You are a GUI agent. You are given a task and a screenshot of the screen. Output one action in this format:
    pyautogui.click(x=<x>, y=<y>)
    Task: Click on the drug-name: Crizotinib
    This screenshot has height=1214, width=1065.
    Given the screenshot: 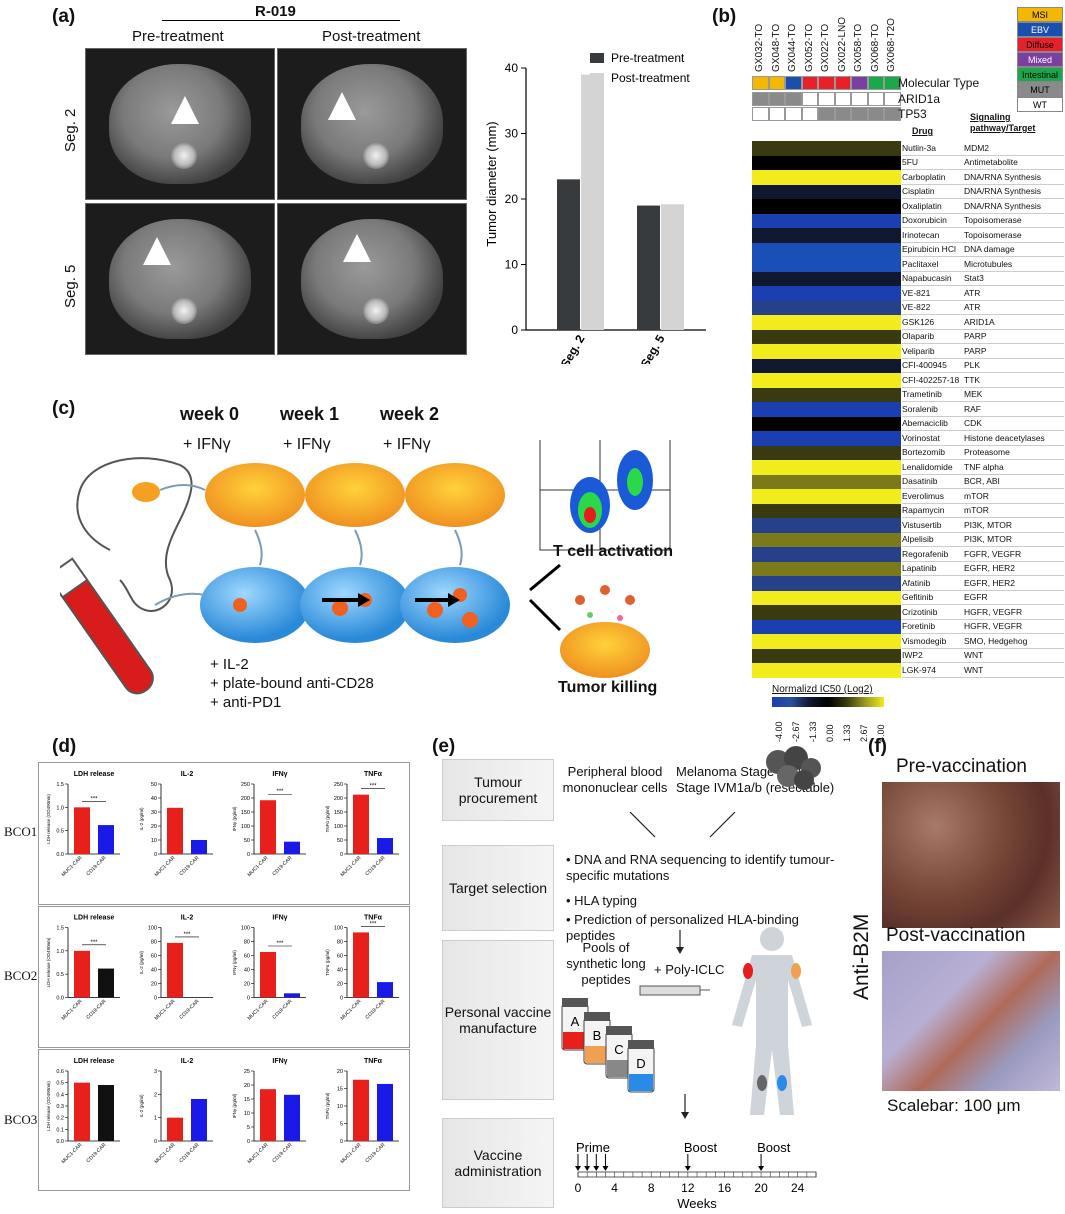 What is the action you would take?
    pyautogui.click(x=920, y=611)
    